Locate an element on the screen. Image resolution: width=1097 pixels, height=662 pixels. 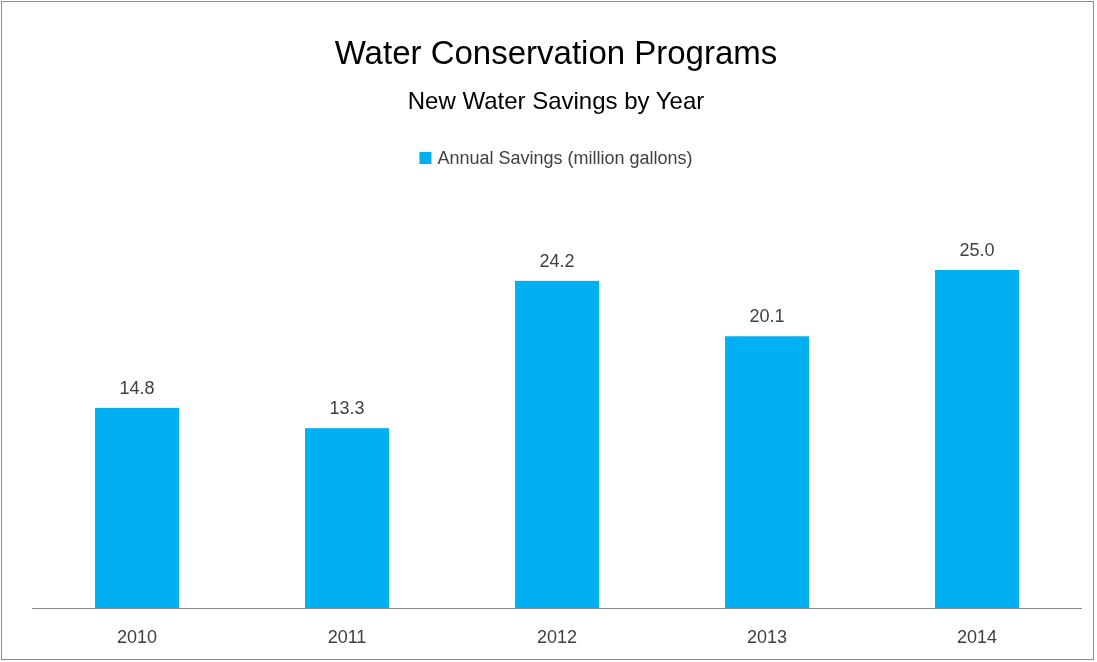
data-label: 13.3 is located at coordinates (347, 408).